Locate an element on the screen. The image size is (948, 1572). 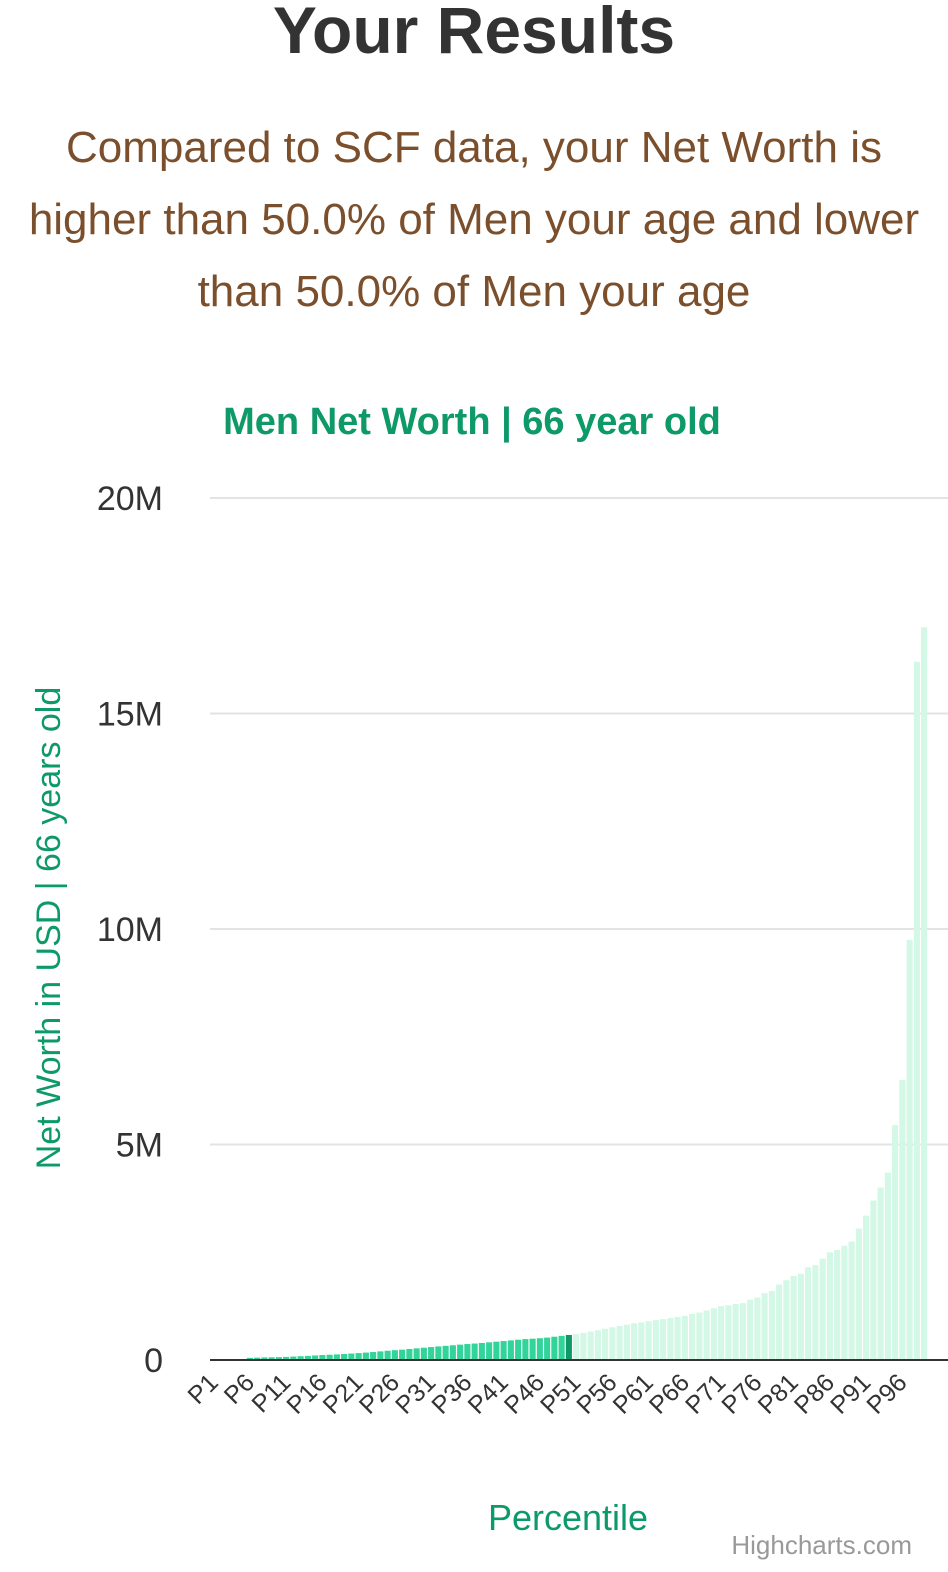
y-tick-label: 0 is located at coordinates (153, 1361).